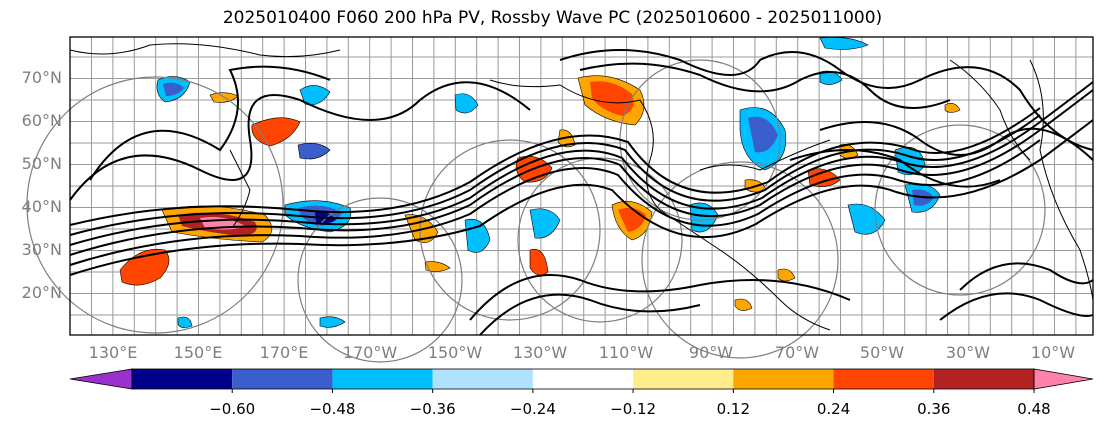  I want to click on longitude-label: 130°E, so click(113, 352).